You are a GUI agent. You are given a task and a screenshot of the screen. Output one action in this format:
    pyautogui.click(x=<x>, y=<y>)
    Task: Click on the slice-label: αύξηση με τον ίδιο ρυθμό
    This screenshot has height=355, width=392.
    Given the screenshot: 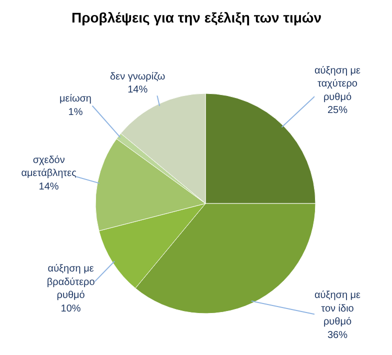 What is the action you would take?
    pyautogui.click(x=338, y=309)
    